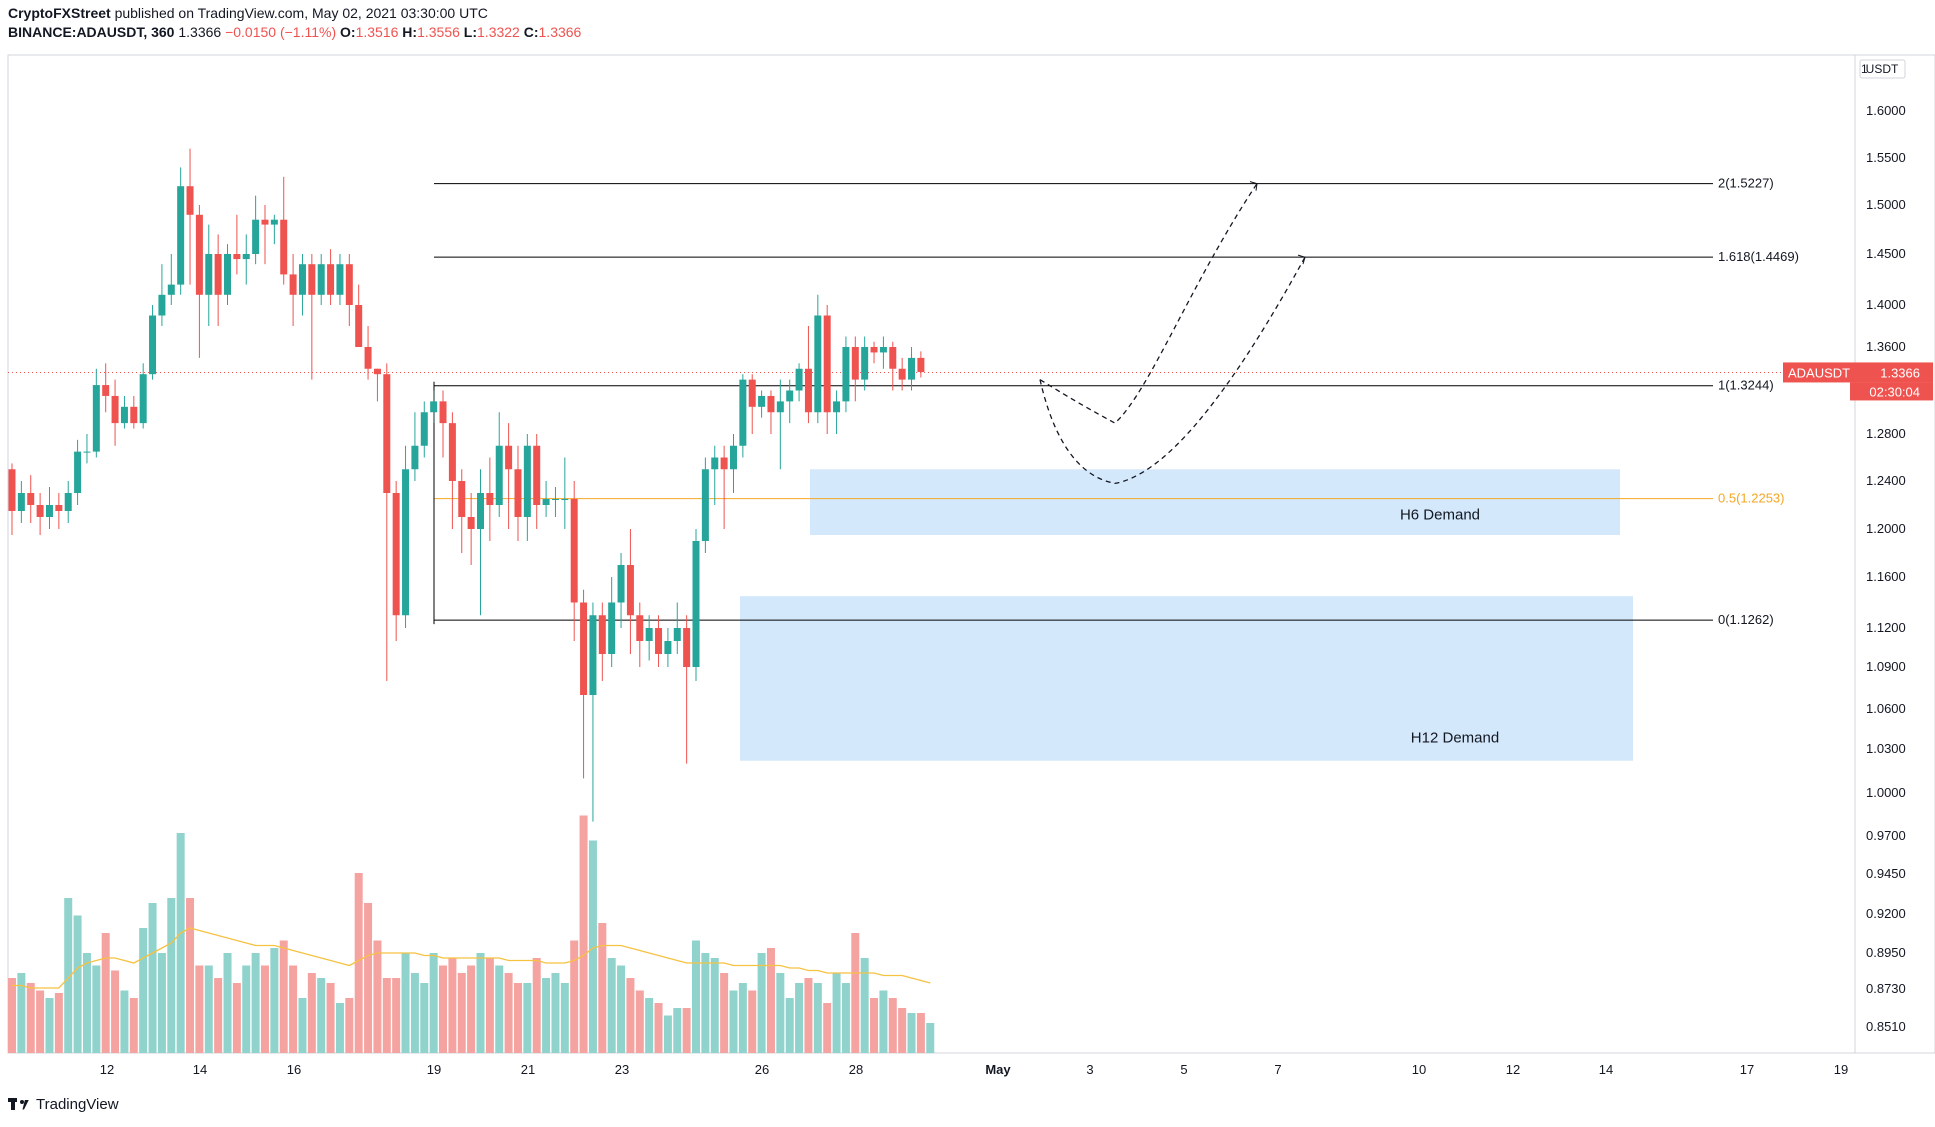 This screenshot has height=1127, width=1935. Describe the element at coordinates (1894, 554) in the screenshot. I see `price-axis` at that location.